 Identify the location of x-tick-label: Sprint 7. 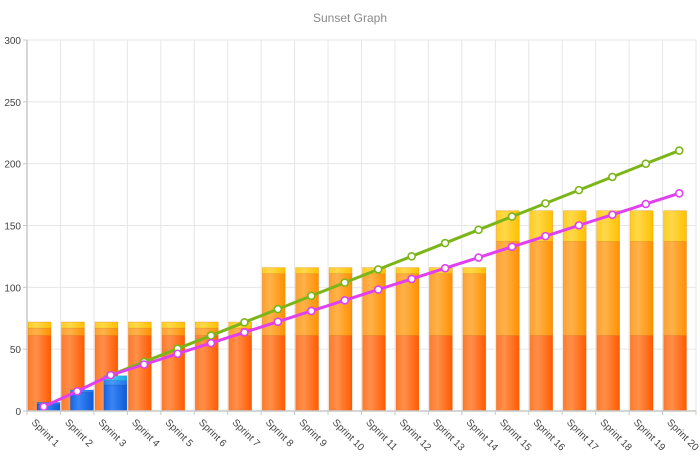
(246, 433).